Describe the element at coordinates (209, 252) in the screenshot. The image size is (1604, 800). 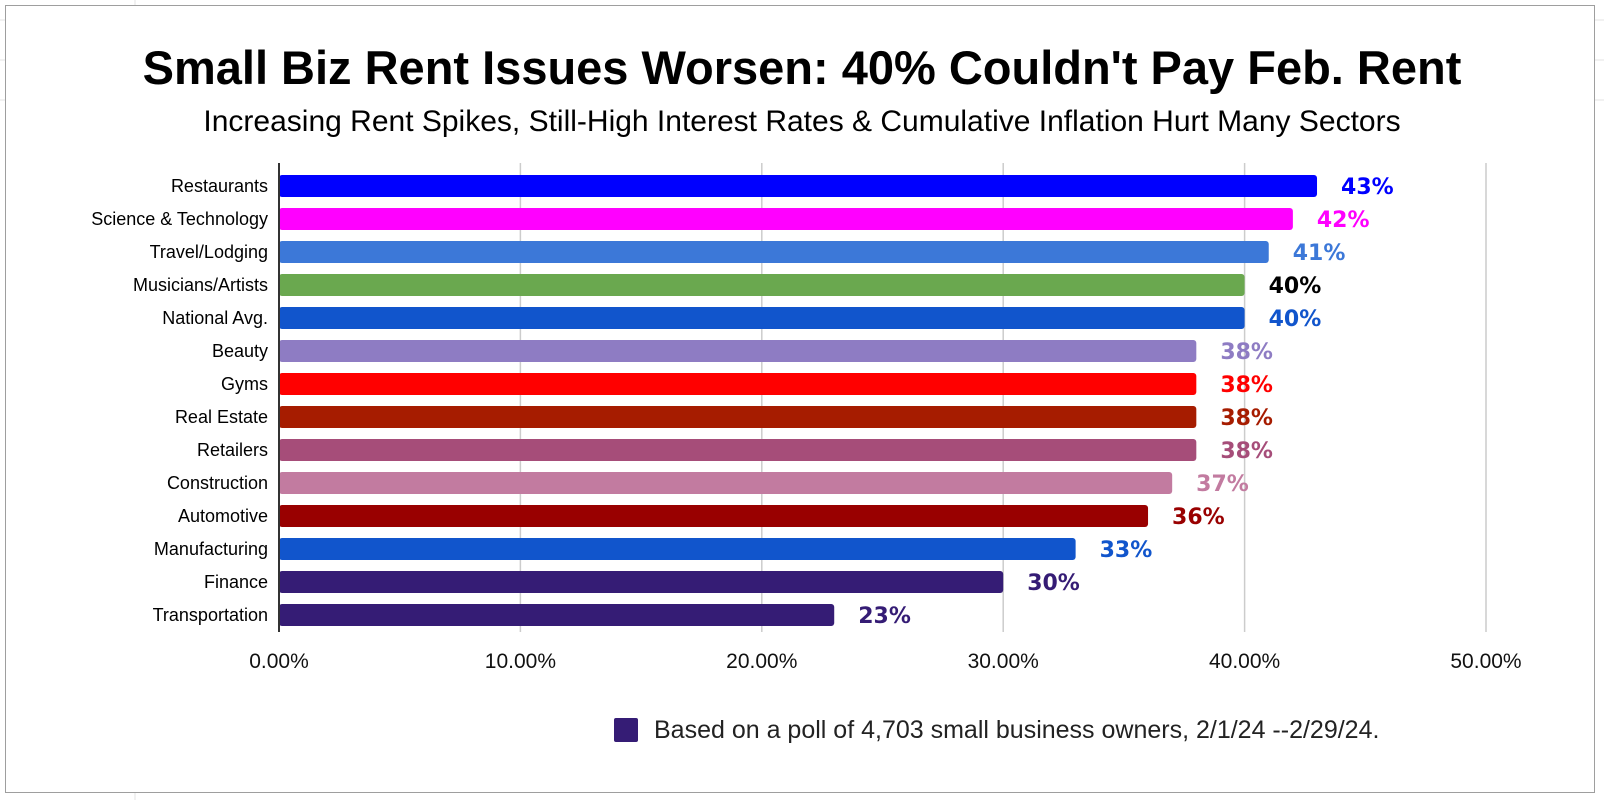
I see `category-label: Travel/Lodging` at that location.